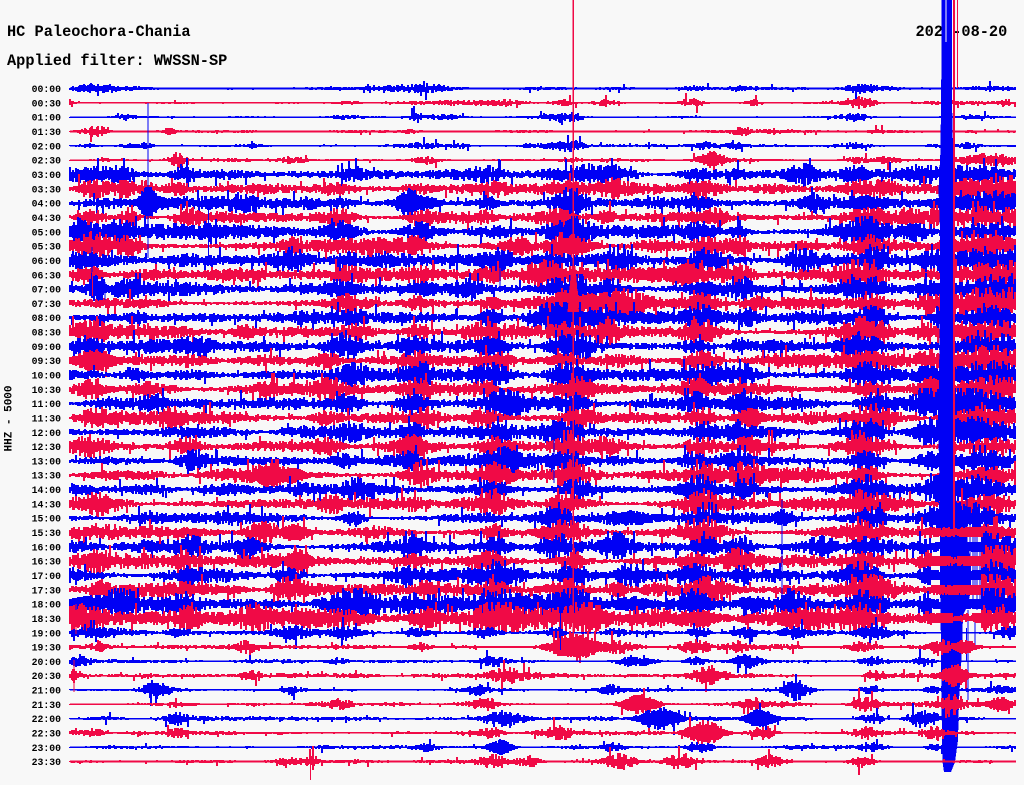 The height and width of the screenshot is (785, 1024). What do you see at coordinates (47, 304) in the screenshot?
I see `svg-text: 07:30` at bounding box center [47, 304].